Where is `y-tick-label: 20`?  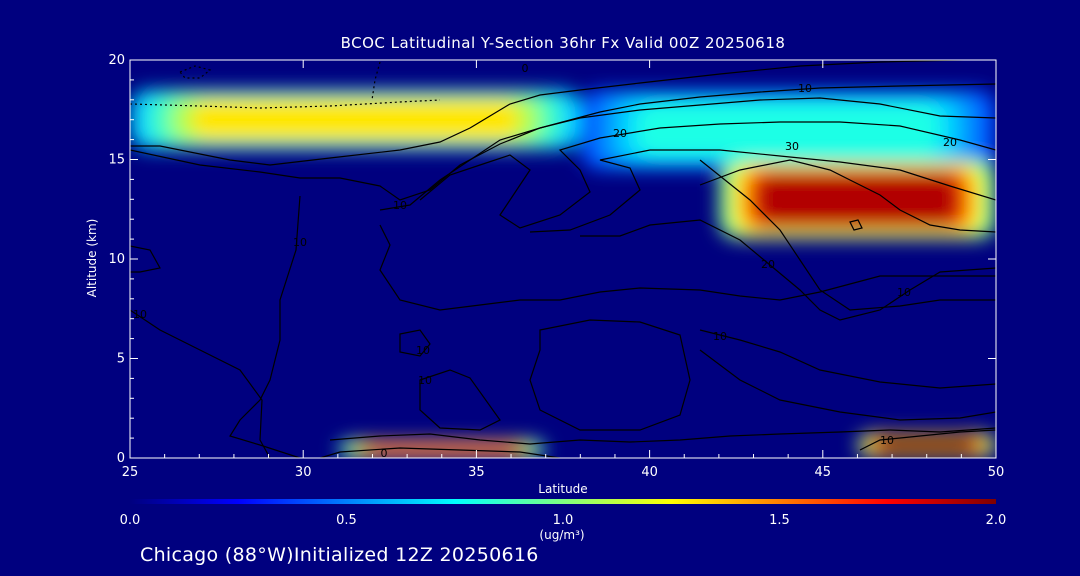
y-tick-label: 20 is located at coordinates (116, 60).